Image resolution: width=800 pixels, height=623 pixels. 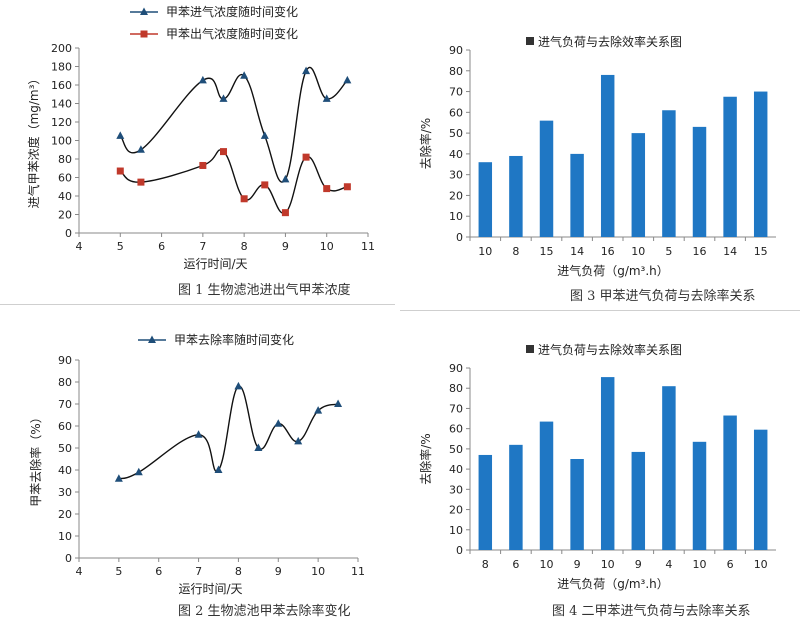 What do you see at coordinates (651, 611) in the screenshot?
I see `figure-caption: 图 4 二甲苯进气负荷与去除率关系` at bounding box center [651, 611].